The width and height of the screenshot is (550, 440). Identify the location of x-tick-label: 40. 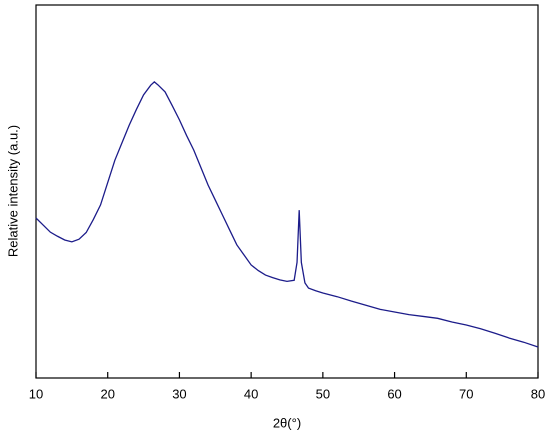
(251, 393).